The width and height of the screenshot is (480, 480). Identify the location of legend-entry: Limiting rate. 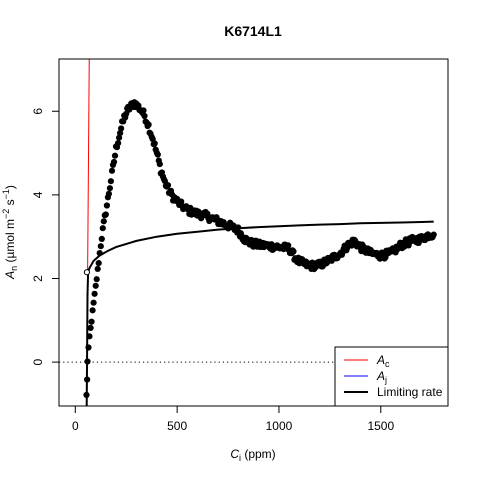
(410, 392).